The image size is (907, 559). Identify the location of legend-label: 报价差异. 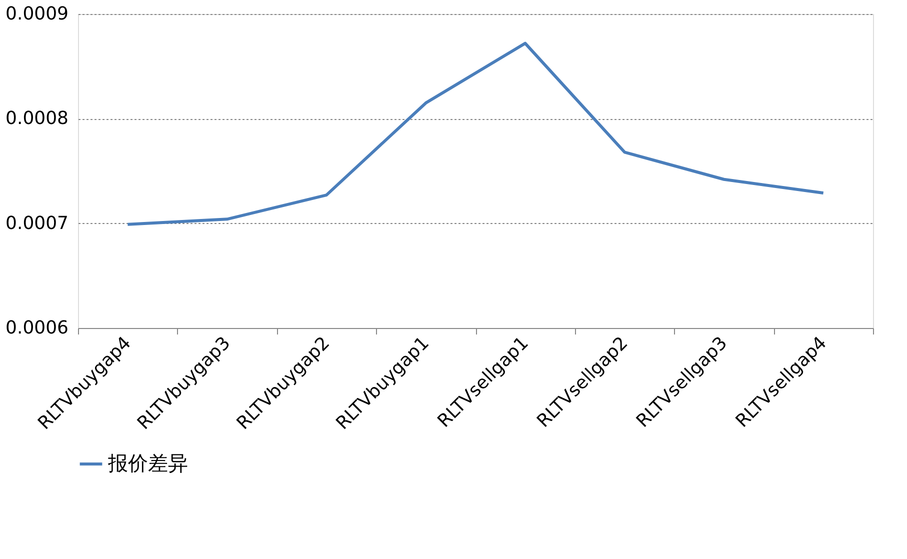
(147, 463).